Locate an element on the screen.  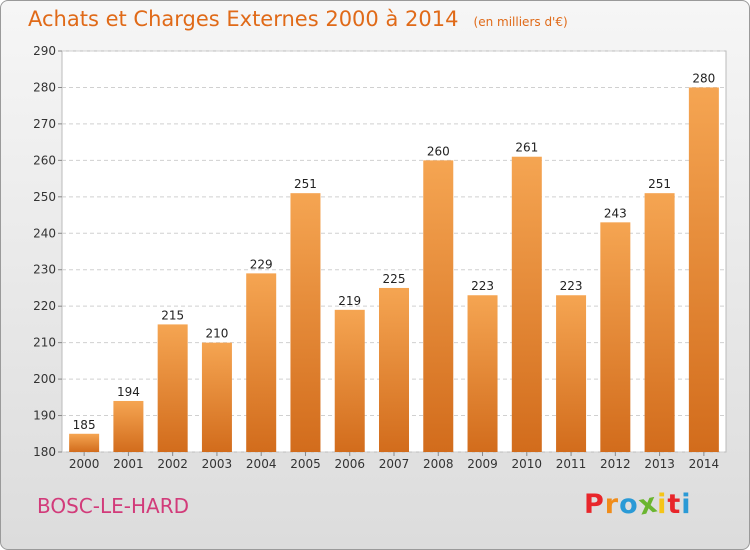
bar-value-label: 219 is located at coordinates (349, 301).